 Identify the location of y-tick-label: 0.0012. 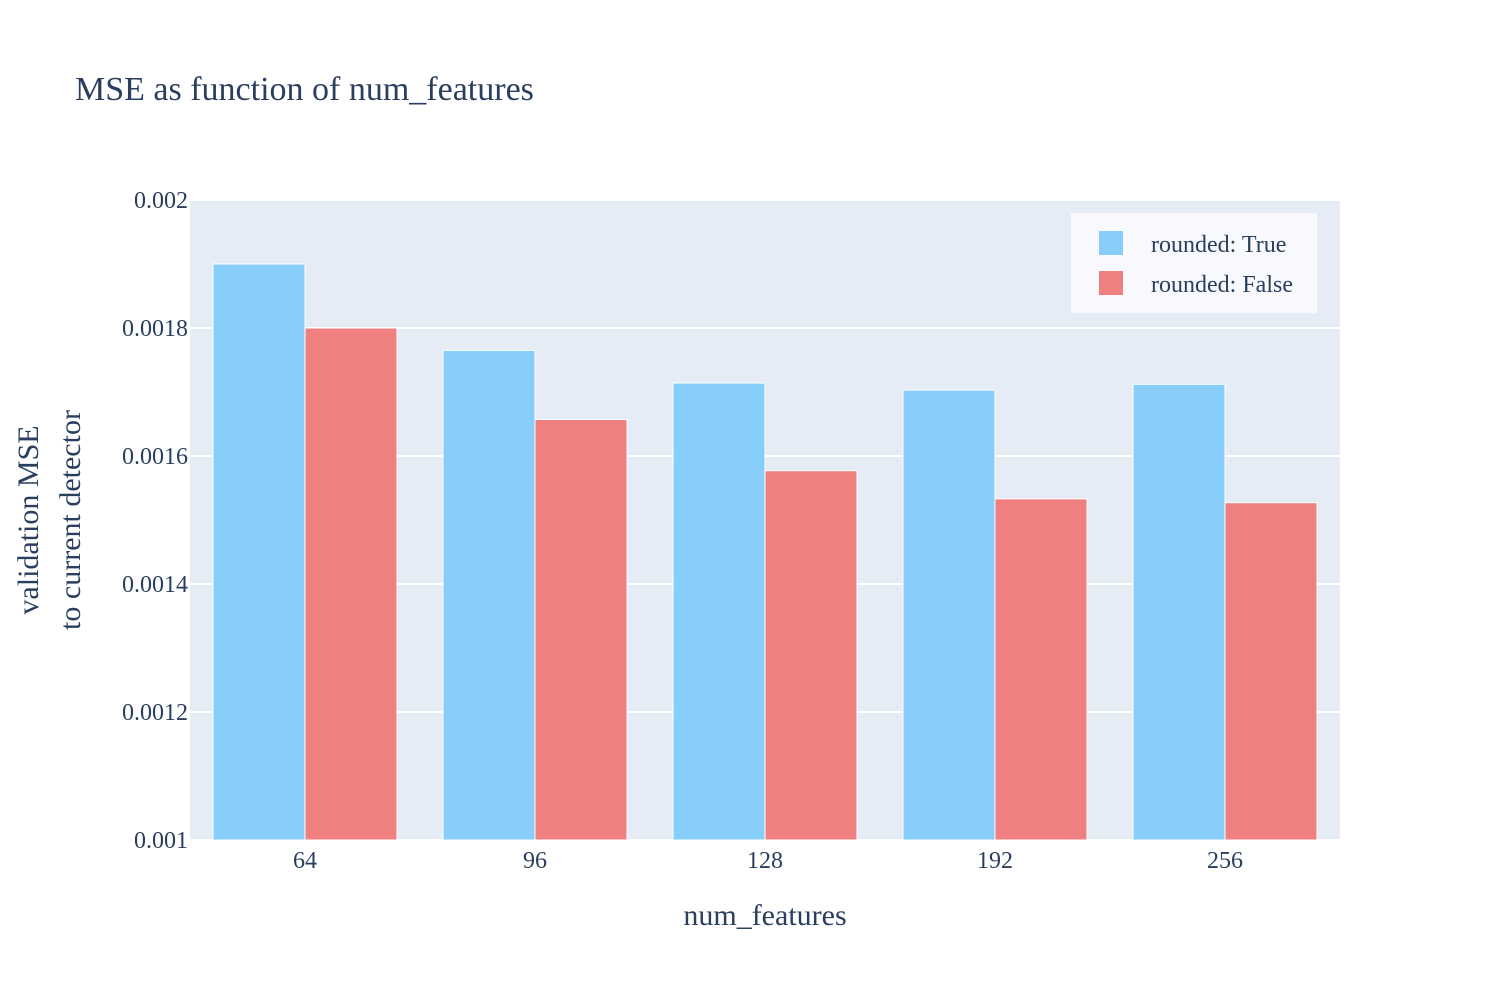
(155, 713).